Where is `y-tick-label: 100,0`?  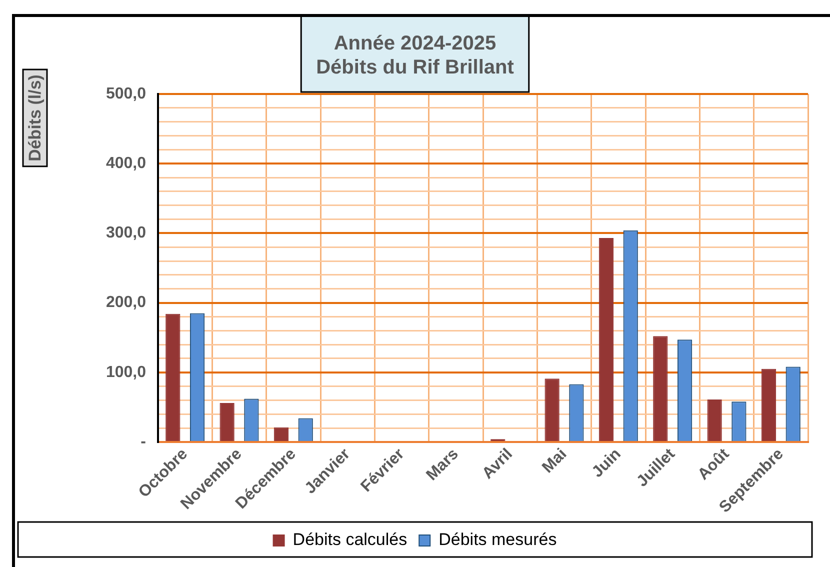 y-tick-label: 100,0 is located at coordinates (126, 372).